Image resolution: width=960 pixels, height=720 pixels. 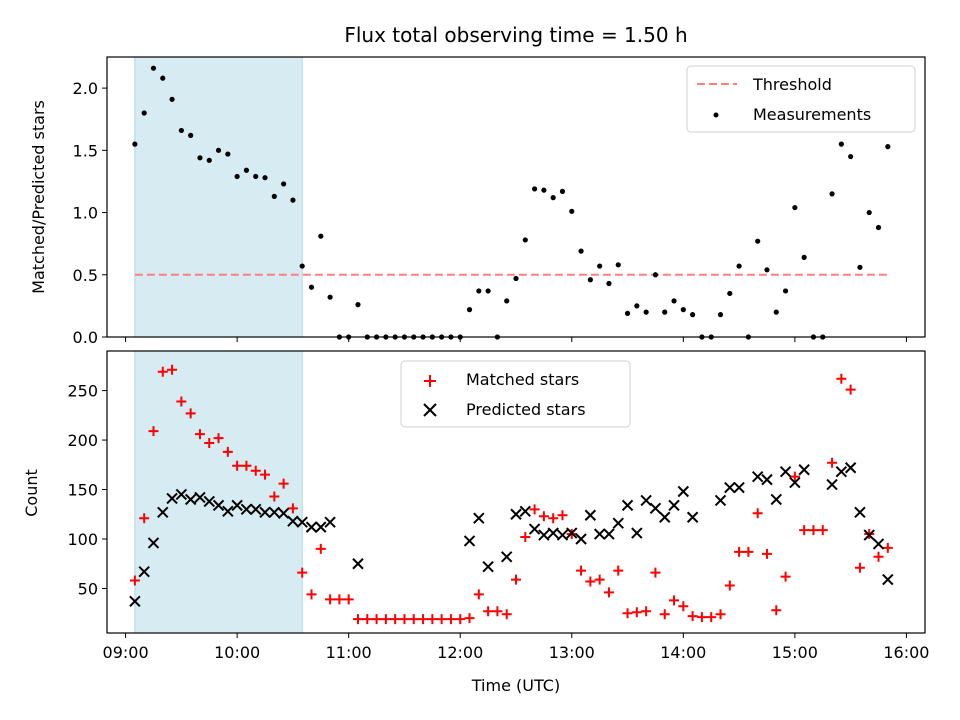 I want to click on ratio-legend-box, so click(x=801, y=99).